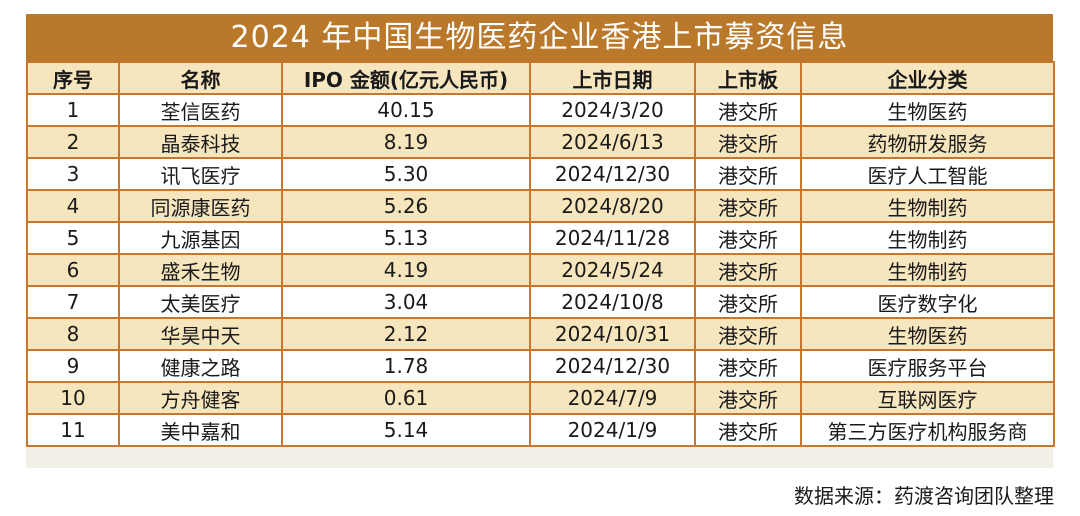  What do you see at coordinates (612, 206) in the screenshot?
I see `cell-listing-date: 2024/8/20` at bounding box center [612, 206].